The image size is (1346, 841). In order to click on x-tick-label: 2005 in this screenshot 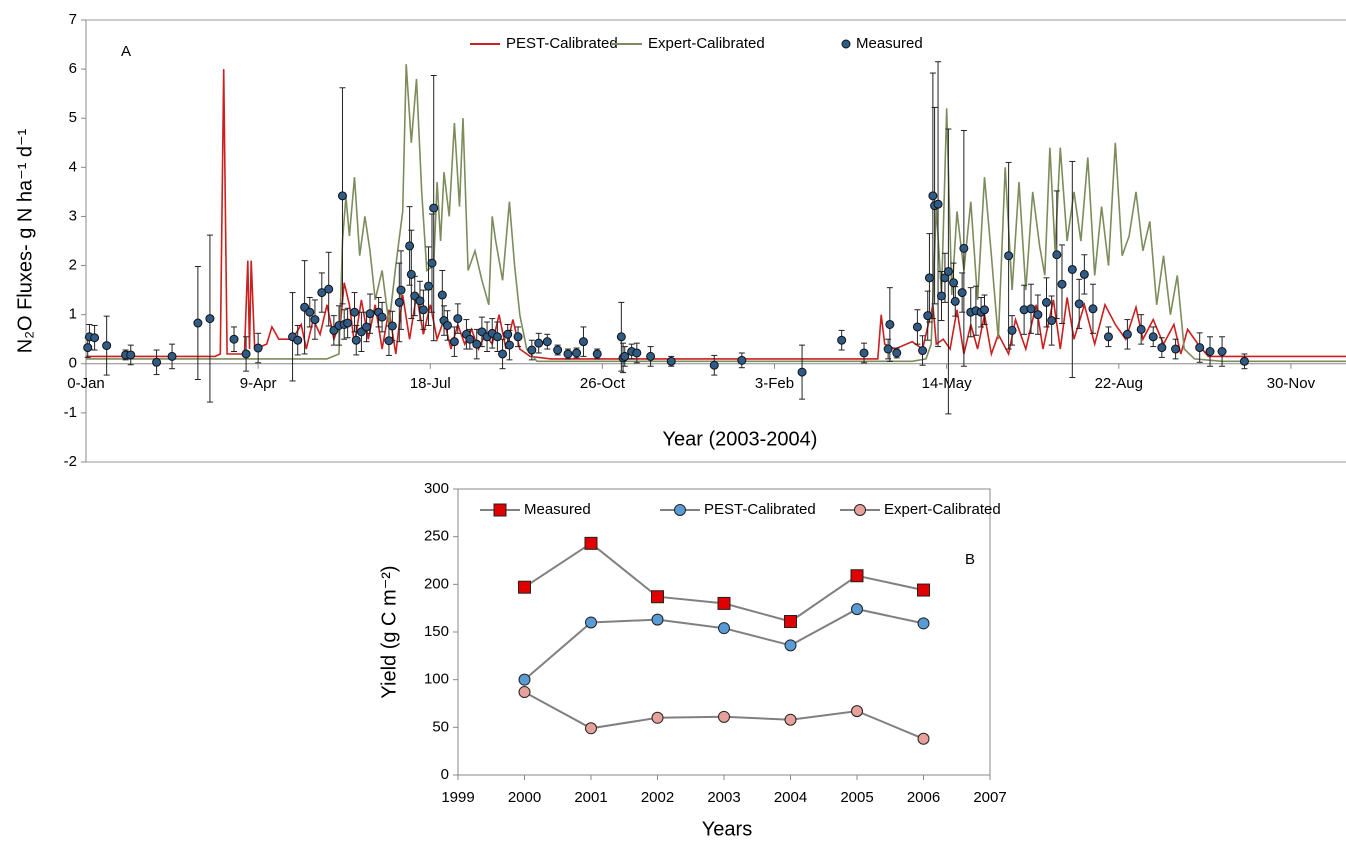, I will do `click(856, 797)`.